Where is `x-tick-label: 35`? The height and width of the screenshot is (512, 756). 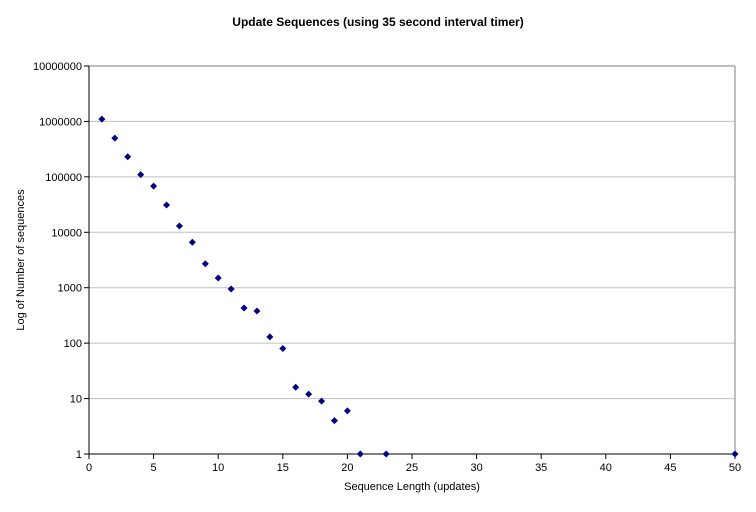
x-tick-label: 35 is located at coordinates (541, 468).